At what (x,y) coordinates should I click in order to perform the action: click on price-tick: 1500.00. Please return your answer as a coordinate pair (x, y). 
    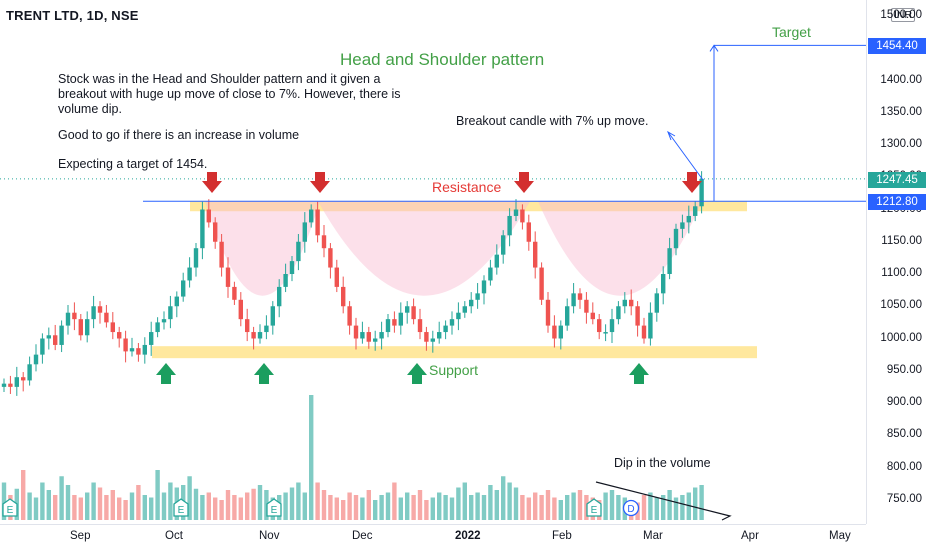
    Looking at the image, I should click on (901, 15).